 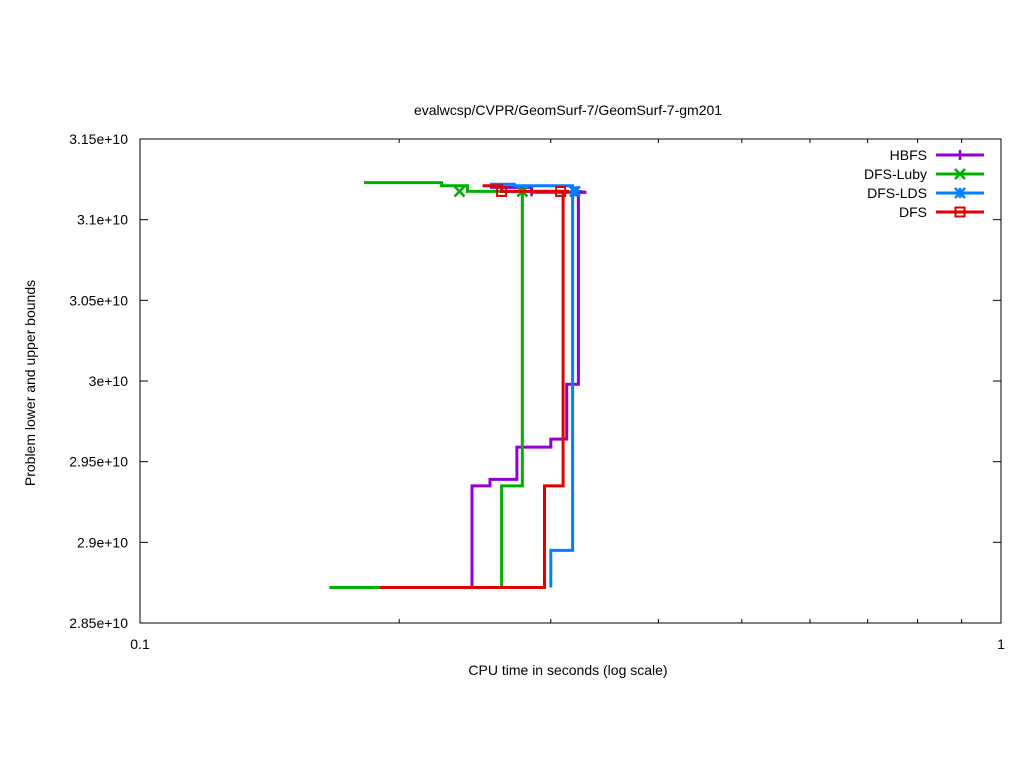 What do you see at coordinates (897, 193) in the screenshot?
I see `legend-label: DFS-LDS` at bounding box center [897, 193].